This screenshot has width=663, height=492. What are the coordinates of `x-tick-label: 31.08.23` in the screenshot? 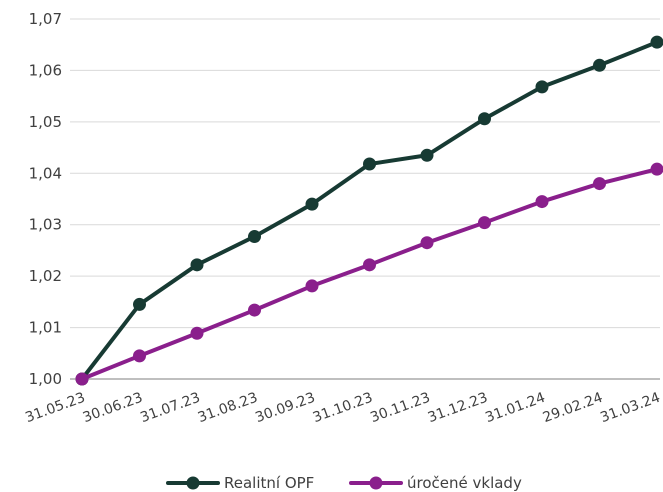 It's located at (228, 408).